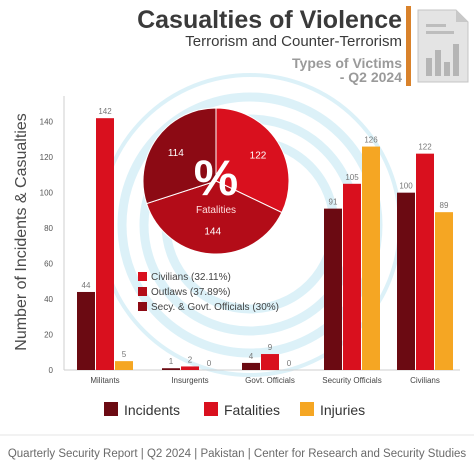 The width and height of the screenshot is (474, 467). What do you see at coordinates (351, 380) in the screenshot?
I see `x-tick-label: Security Officials` at bounding box center [351, 380].